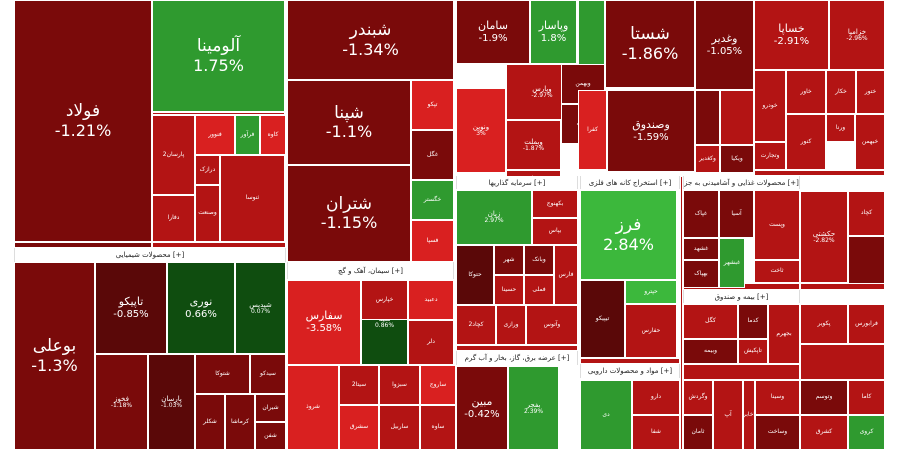 This screenshot has height=450, width=900. Describe the element at coordinates (824, 324) in the screenshot. I see `stock-tile: پکویر` at that location.